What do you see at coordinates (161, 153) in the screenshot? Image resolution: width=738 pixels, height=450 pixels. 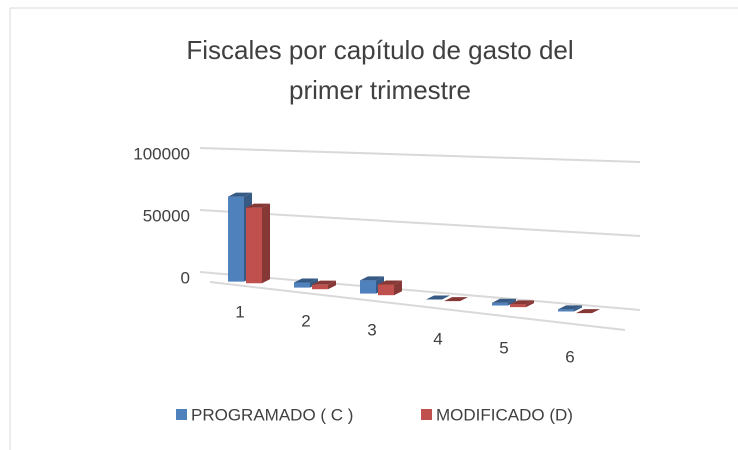 I see `y-tick-label: 100000` at bounding box center [161, 153].